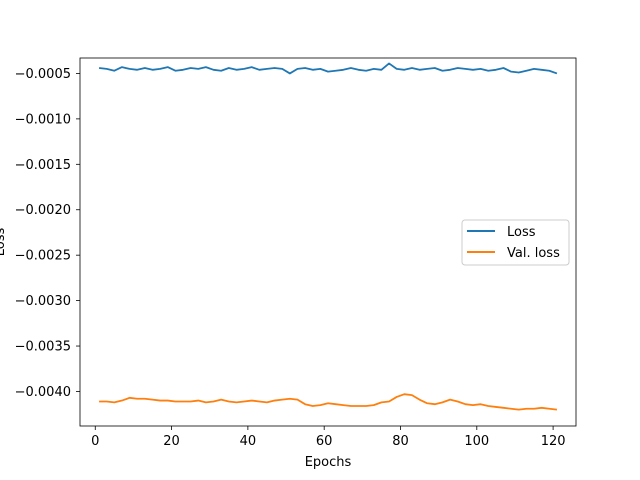 The width and height of the screenshot is (640, 480). Describe the element at coordinates (328, 68) in the screenshot. I see `series-line-loss` at that location.